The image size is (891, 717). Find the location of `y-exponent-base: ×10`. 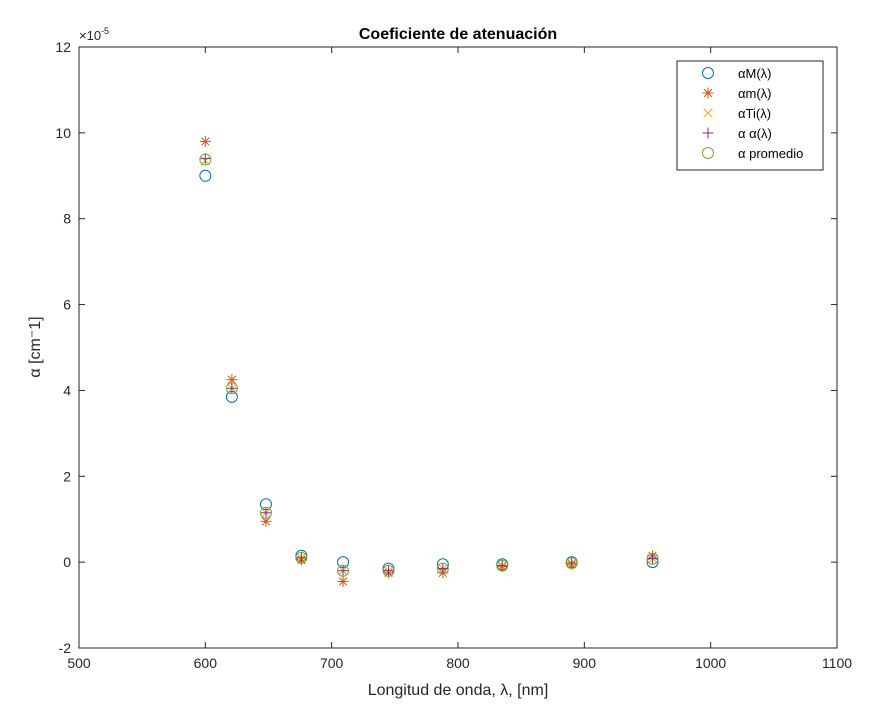

y-exponent-base: ×10 is located at coordinates (90, 35).